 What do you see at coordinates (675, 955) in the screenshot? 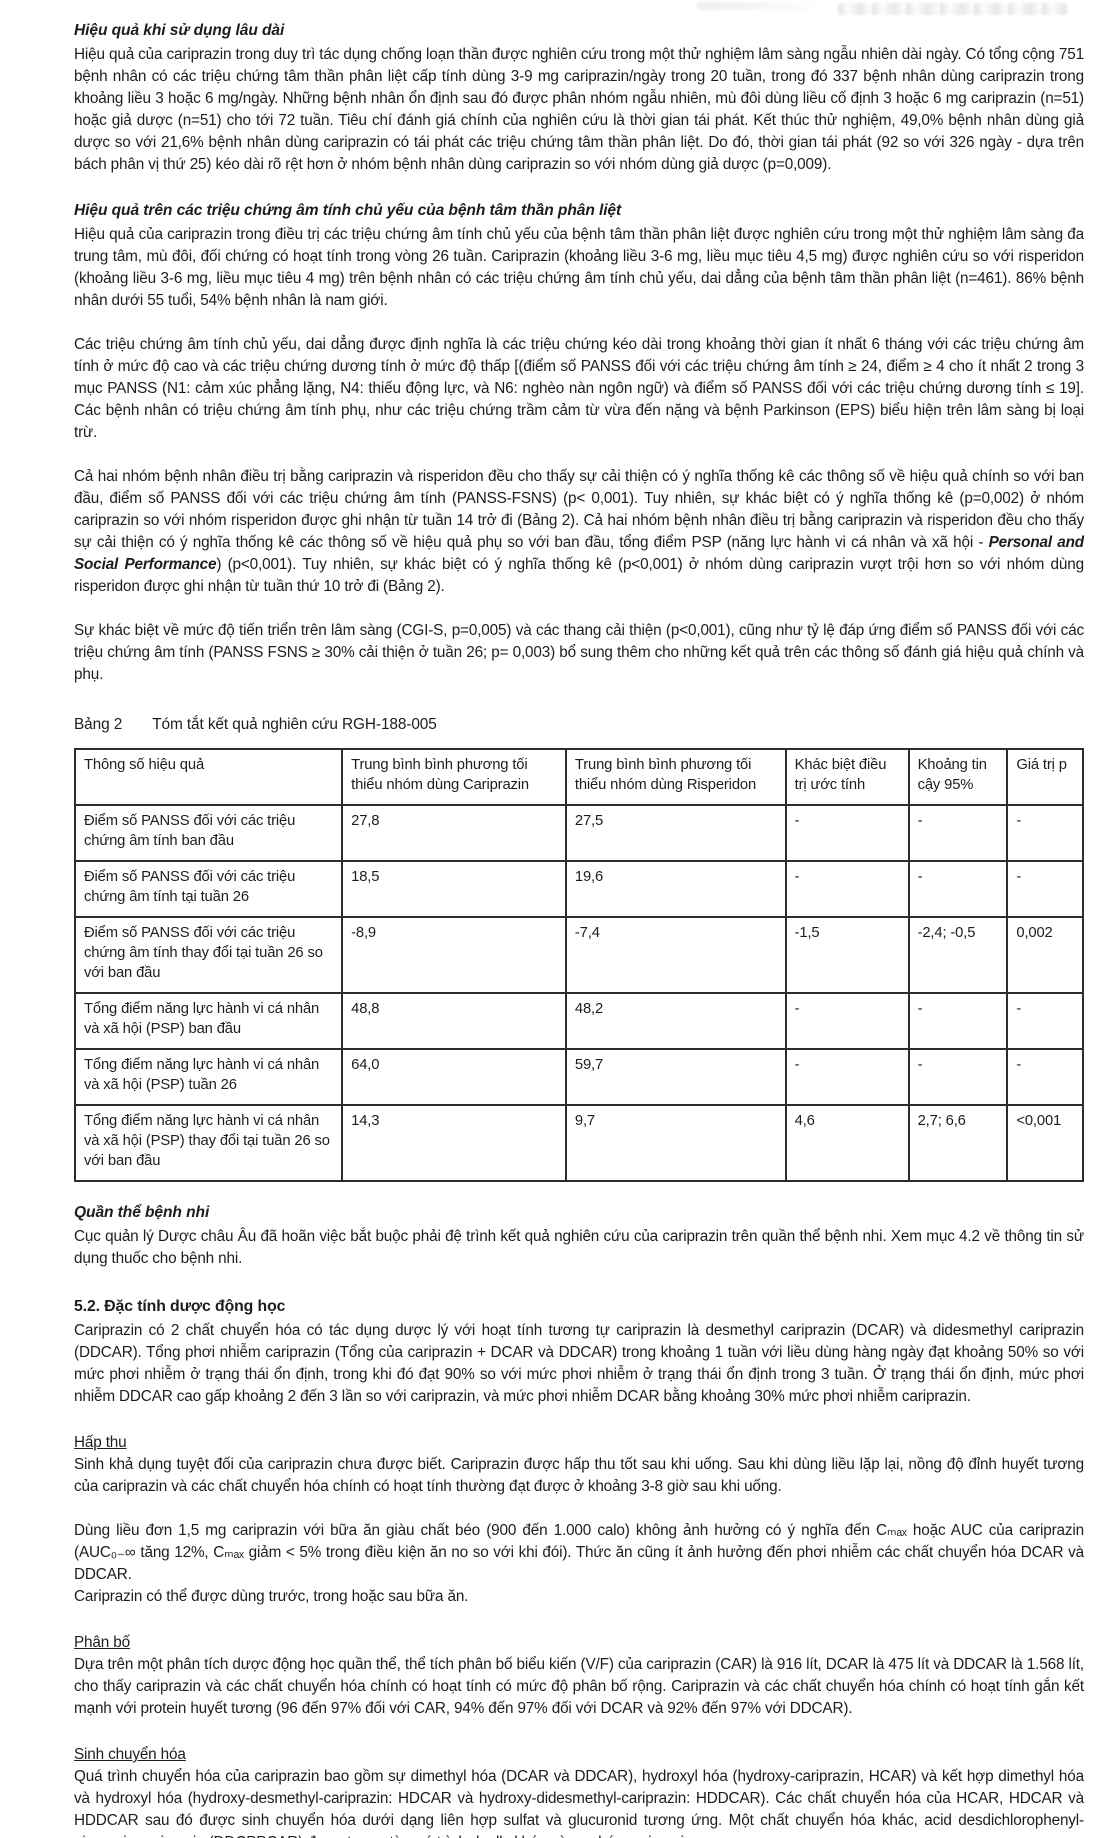
I see `table-cell: -7,4` at bounding box center [675, 955].